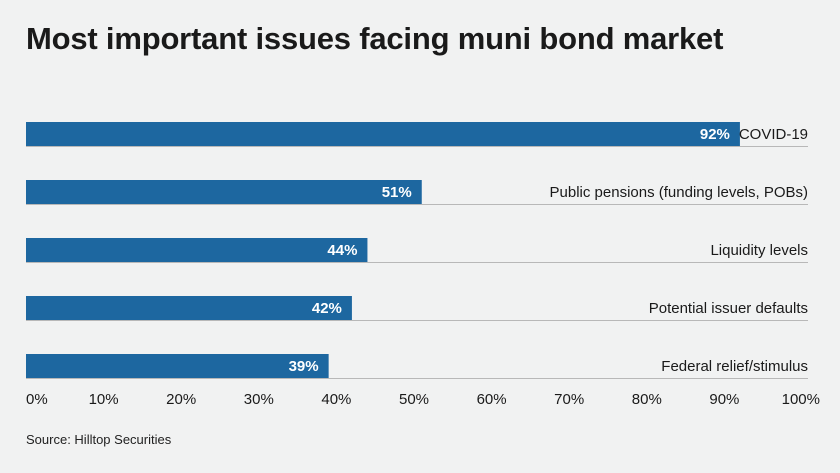  Describe the element at coordinates (715, 134) in the screenshot. I see `bar-value-label: 92%` at that location.